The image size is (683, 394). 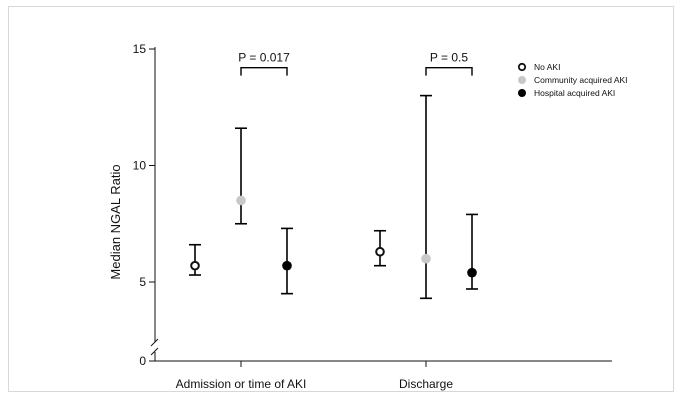 I want to click on axis-break-mark-upper, so click(x=154, y=342).